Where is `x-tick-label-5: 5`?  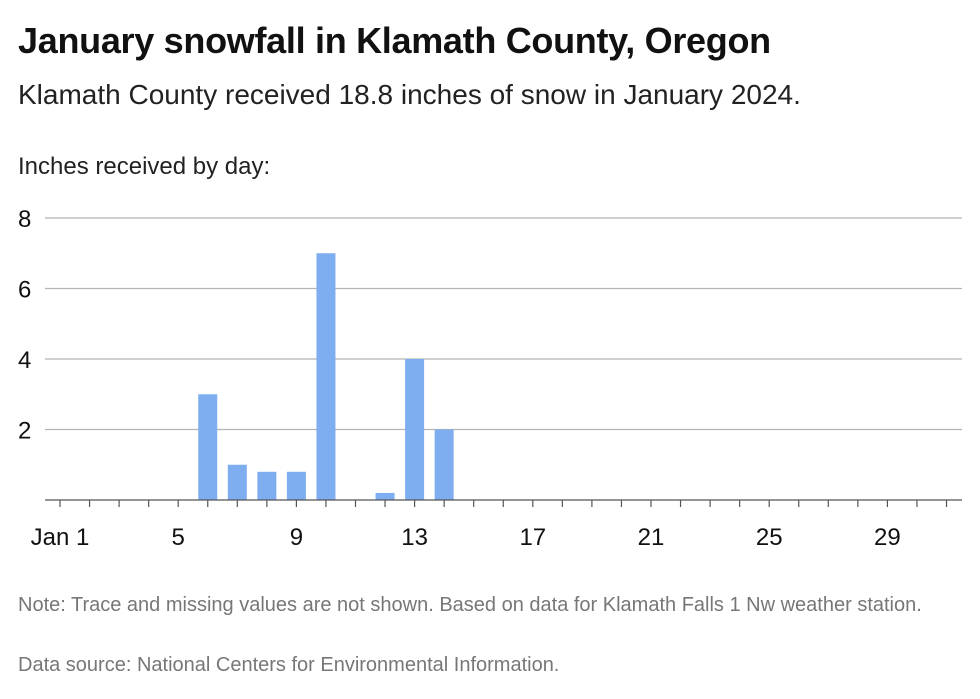
x-tick-label-5: 5 is located at coordinates (178, 537).